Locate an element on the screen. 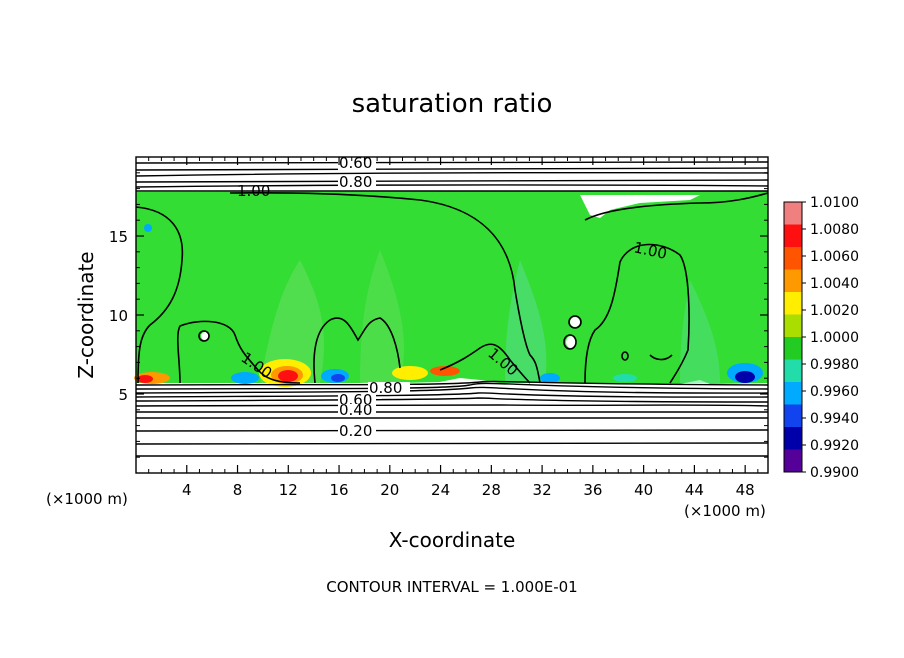 Image resolution: width=904 pixels, height=658 pixels. contour-label: 0.40 is located at coordinates (355, 410).